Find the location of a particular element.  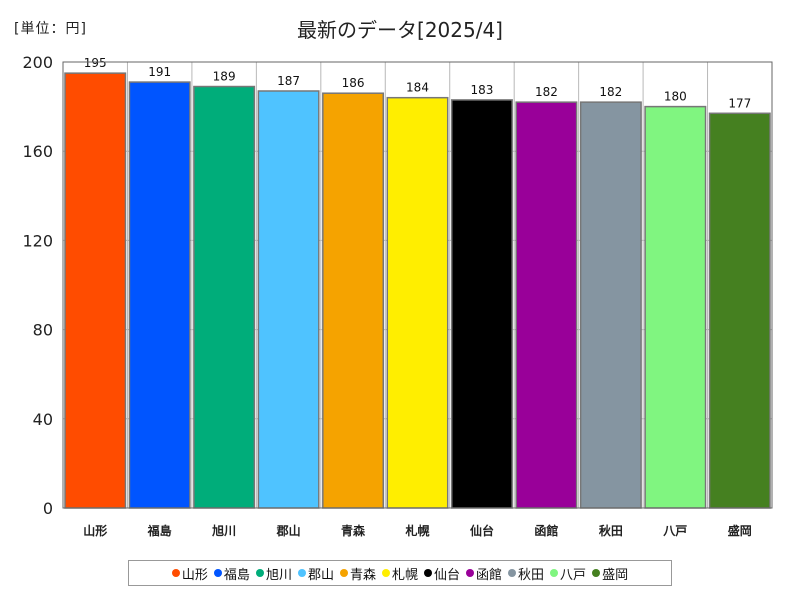

x-tick-label: 福島 is located at coordinates (159, 530).